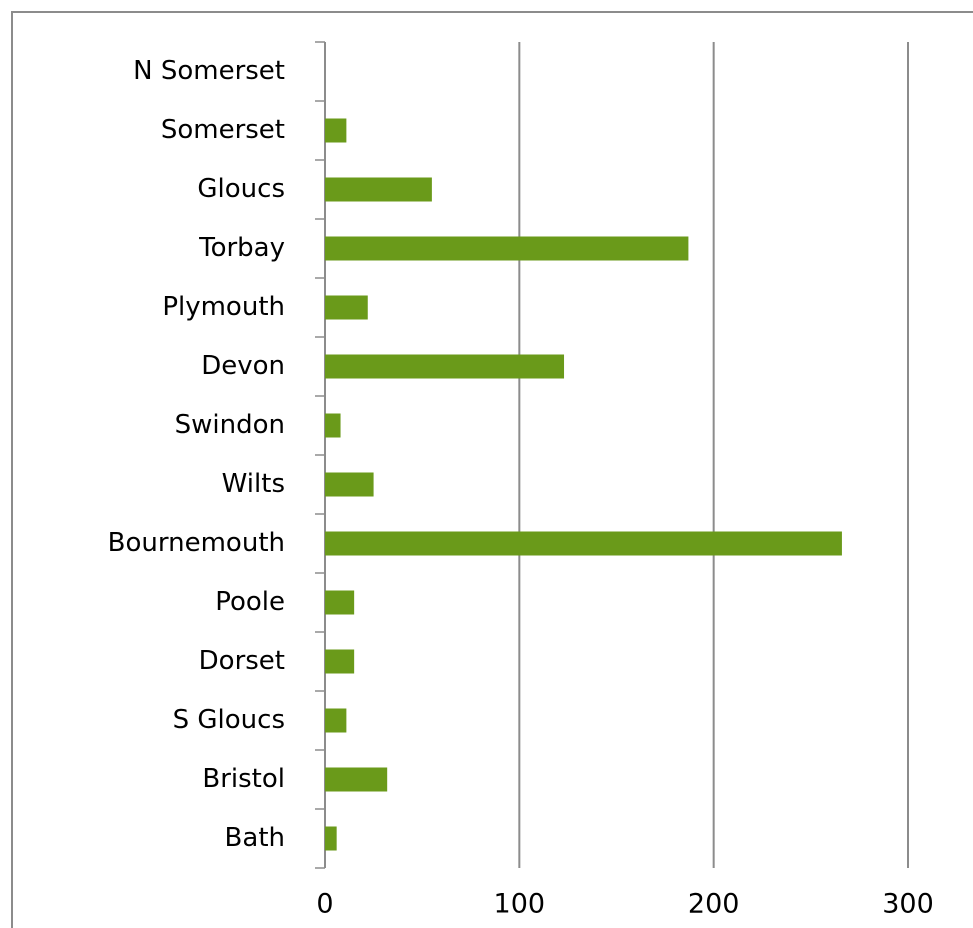  I want to click on y-tick-label: N Somerset, so click(209, 71).